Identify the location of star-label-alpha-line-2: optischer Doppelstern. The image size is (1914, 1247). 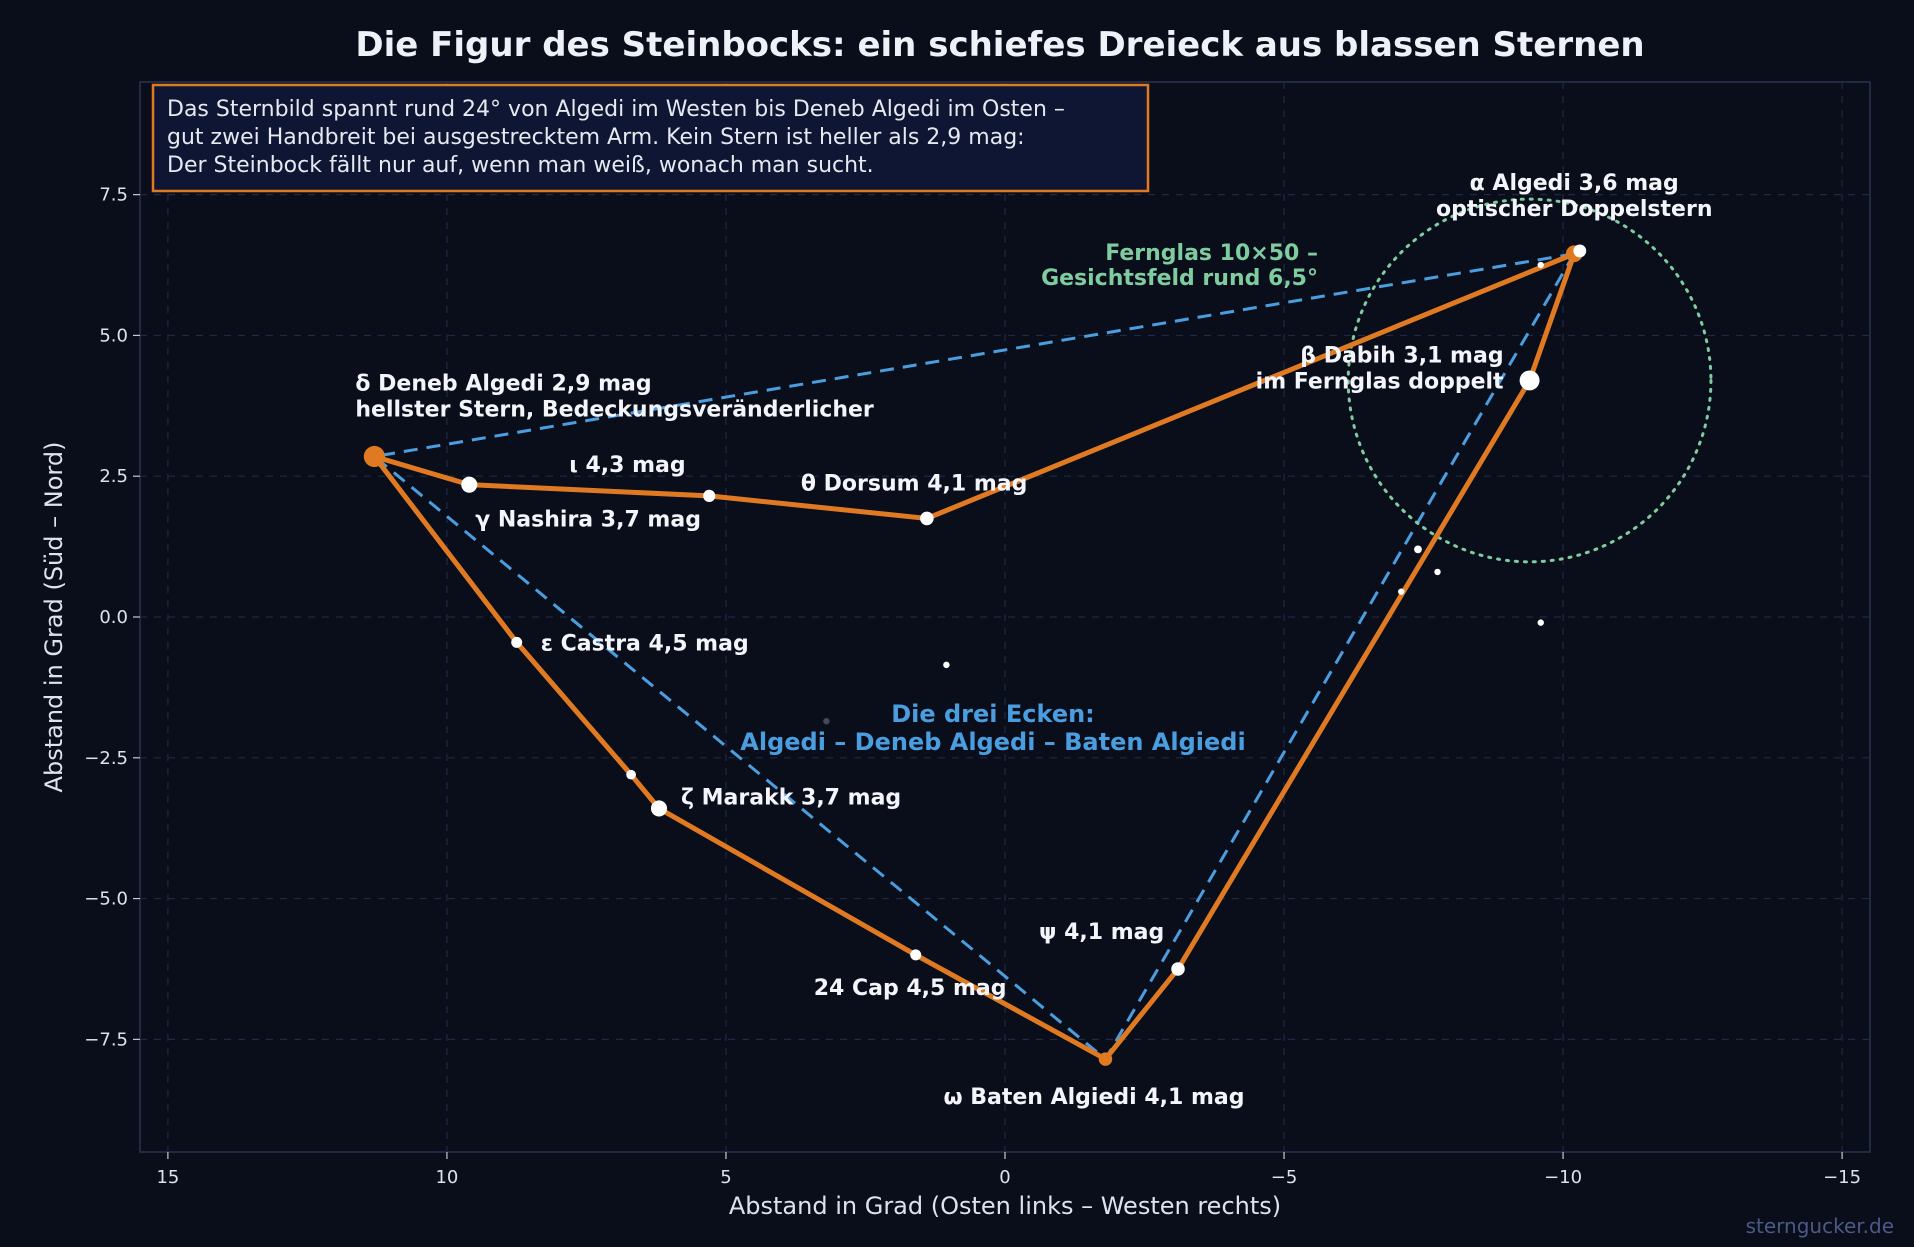
(1574, 209).